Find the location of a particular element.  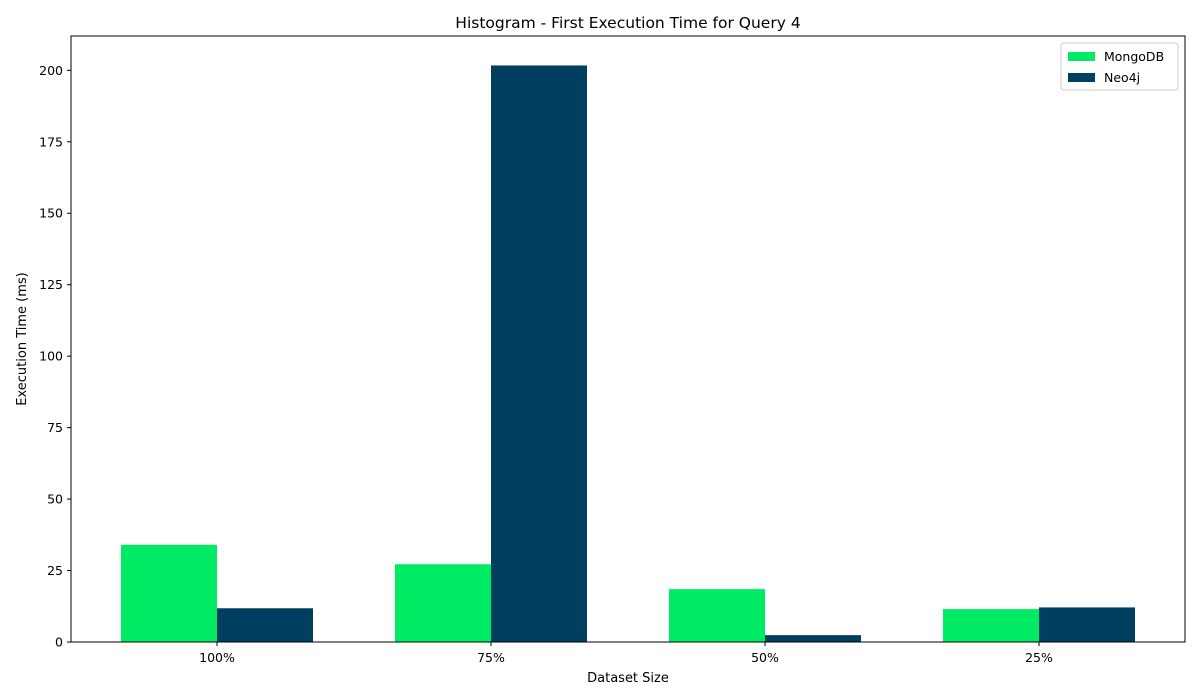

y-tick-label: 200 is located at coordinates (51, 70).